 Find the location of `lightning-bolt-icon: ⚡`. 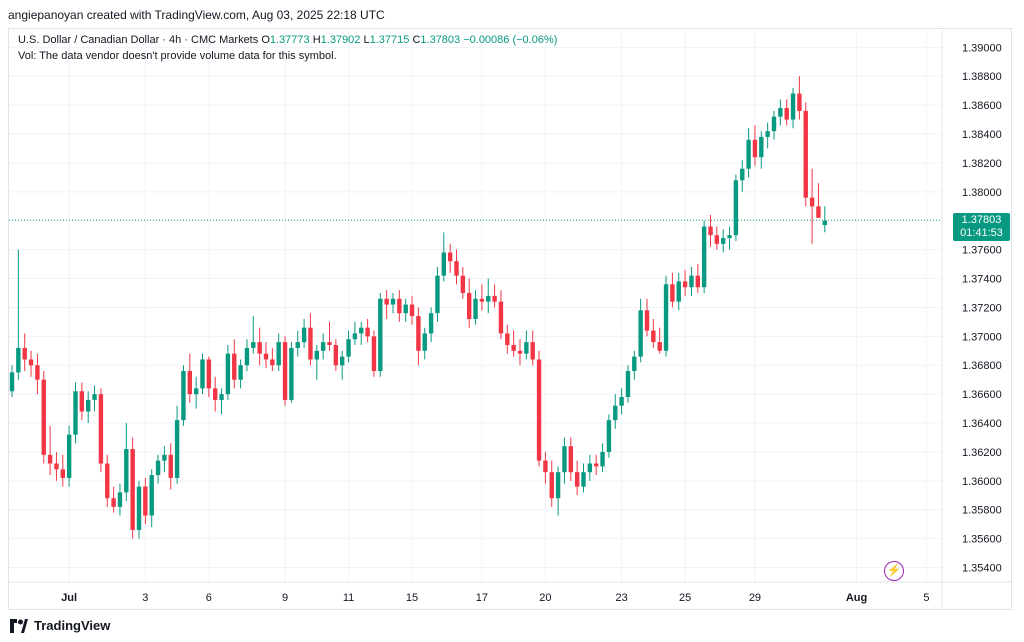

lightning-bolt-icon: ⚡ is located at coordinates (894, 571).